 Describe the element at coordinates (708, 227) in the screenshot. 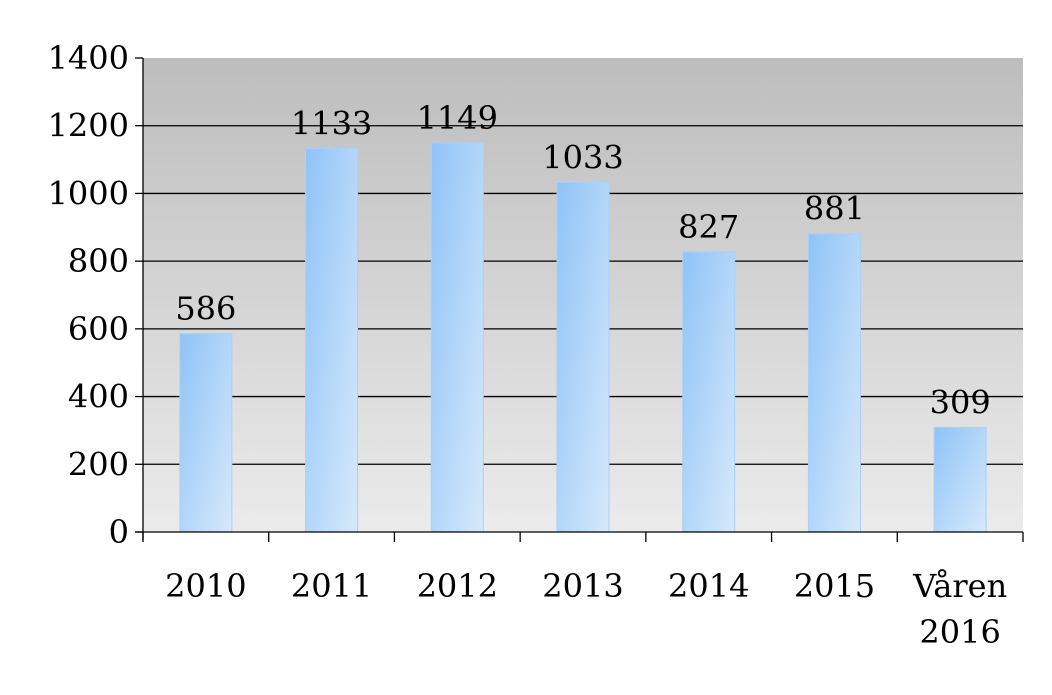

I see `data-label: 827` at that location.